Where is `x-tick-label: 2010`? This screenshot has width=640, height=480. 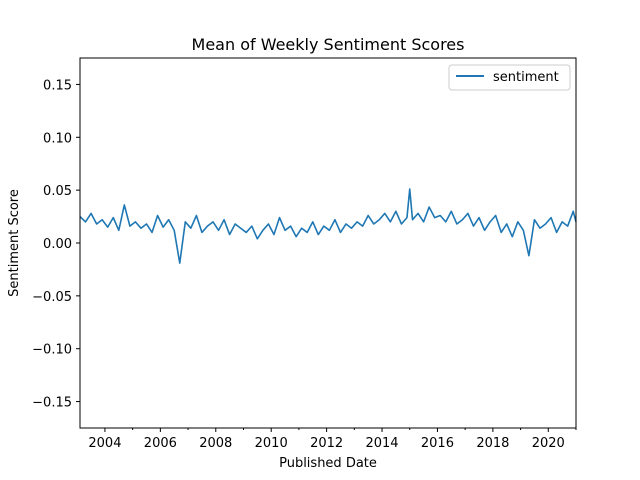 x-tick-label: 2010 is located at coordinates (271, 443).